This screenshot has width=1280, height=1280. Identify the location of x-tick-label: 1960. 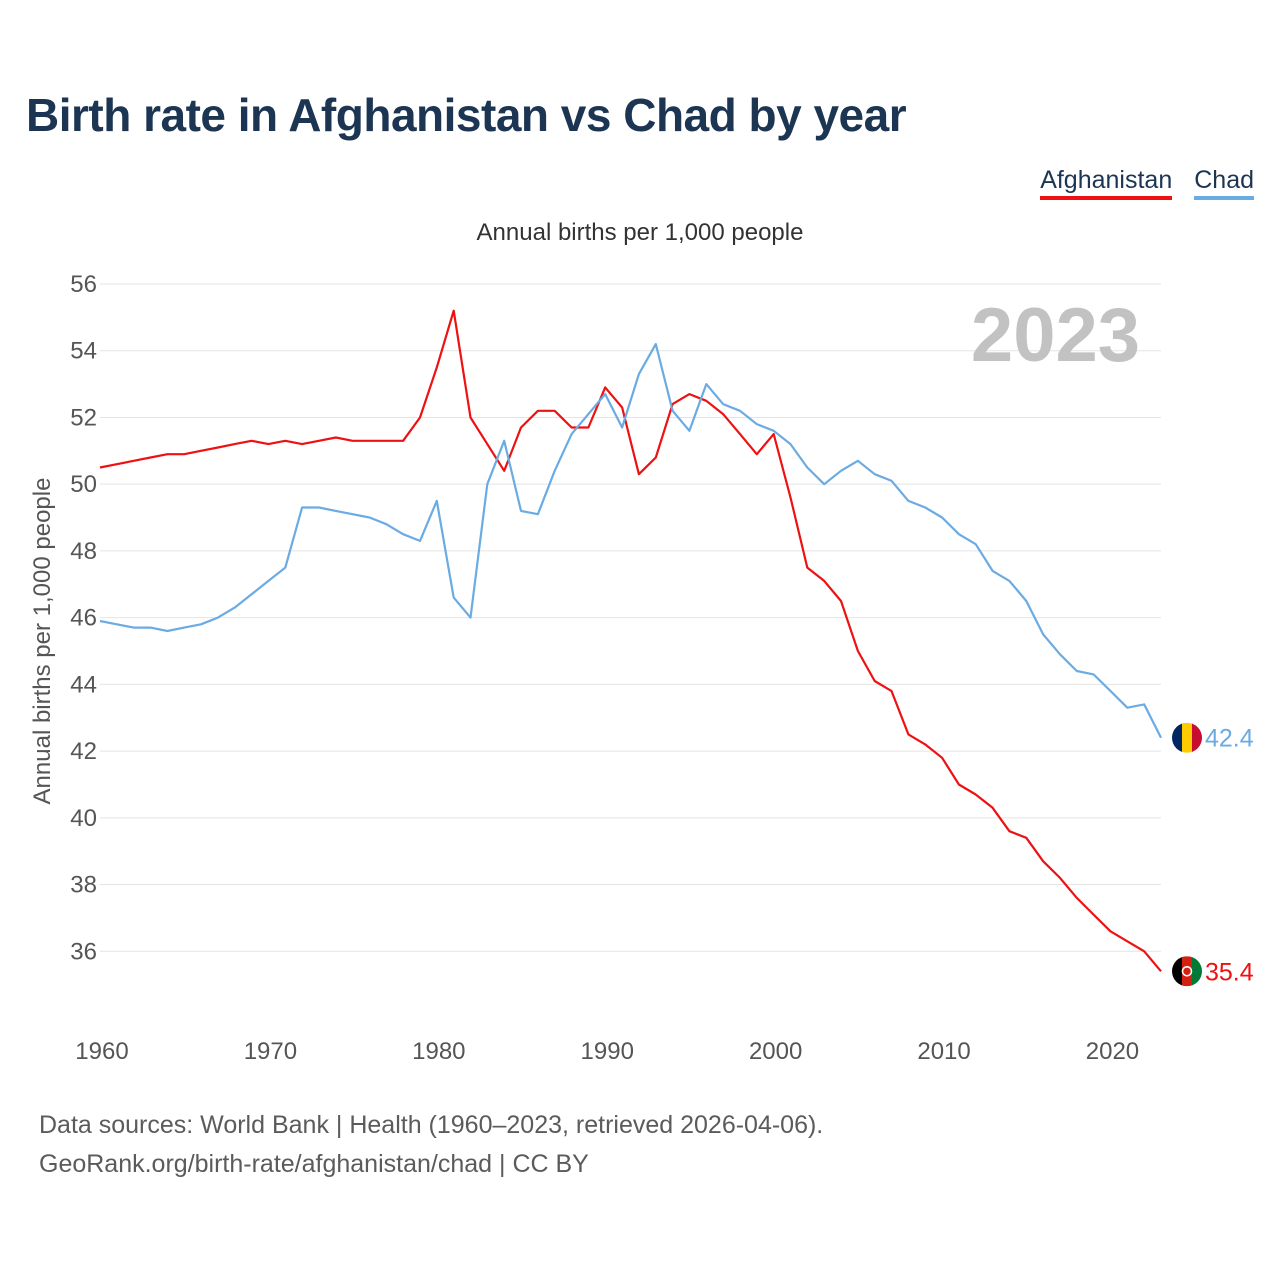
(101, 1051).